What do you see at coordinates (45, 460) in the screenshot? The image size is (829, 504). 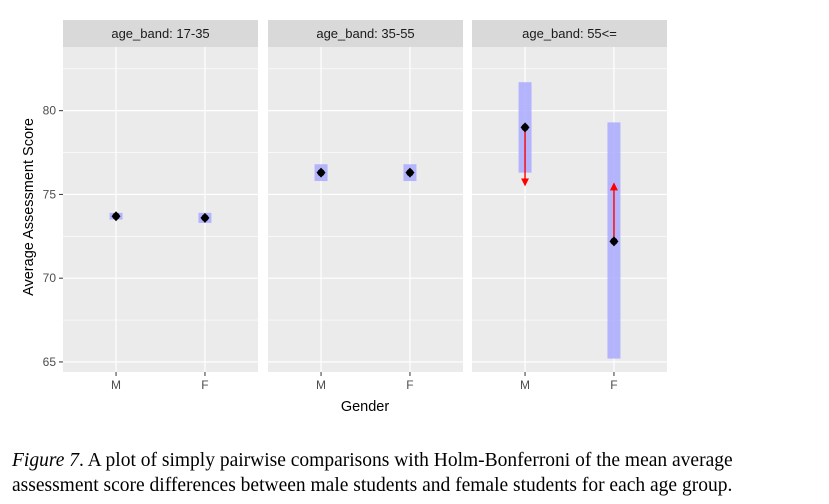 I see `caption-figure-label: Figure 7` at bounding box center [45, 460].